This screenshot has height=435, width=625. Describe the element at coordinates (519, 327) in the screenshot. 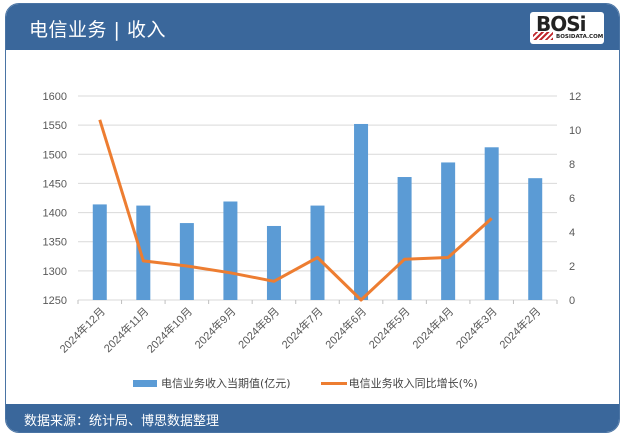

I see `x-tick-label: 2024年2月` at that location.